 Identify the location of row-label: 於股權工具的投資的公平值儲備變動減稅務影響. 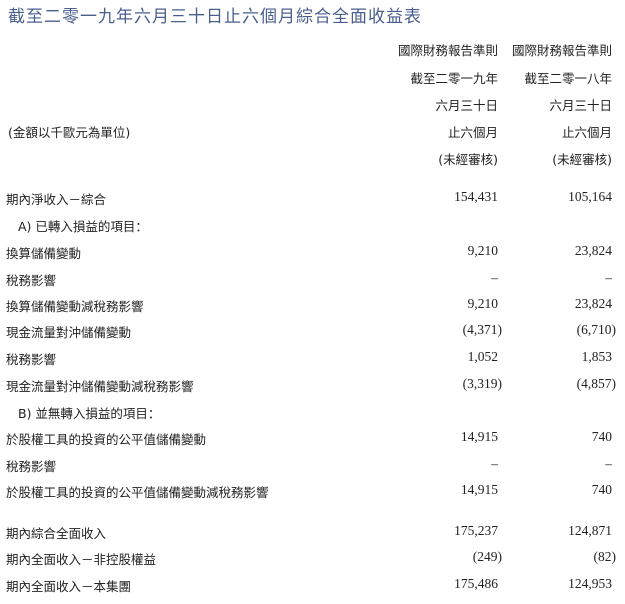
(137, 492).